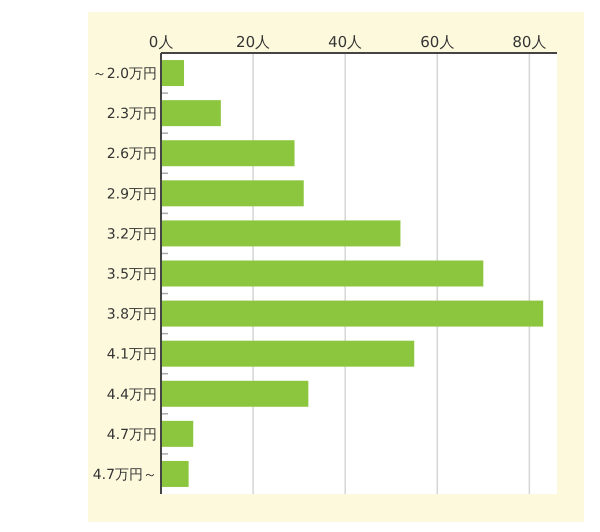 Image resolution: width=600 pixels, height=532 pixels. What do you see at coordinates (131, 114) in the screenshot?
I see `y-tick-label: 2.3万円` at bounding box center [131, 114].